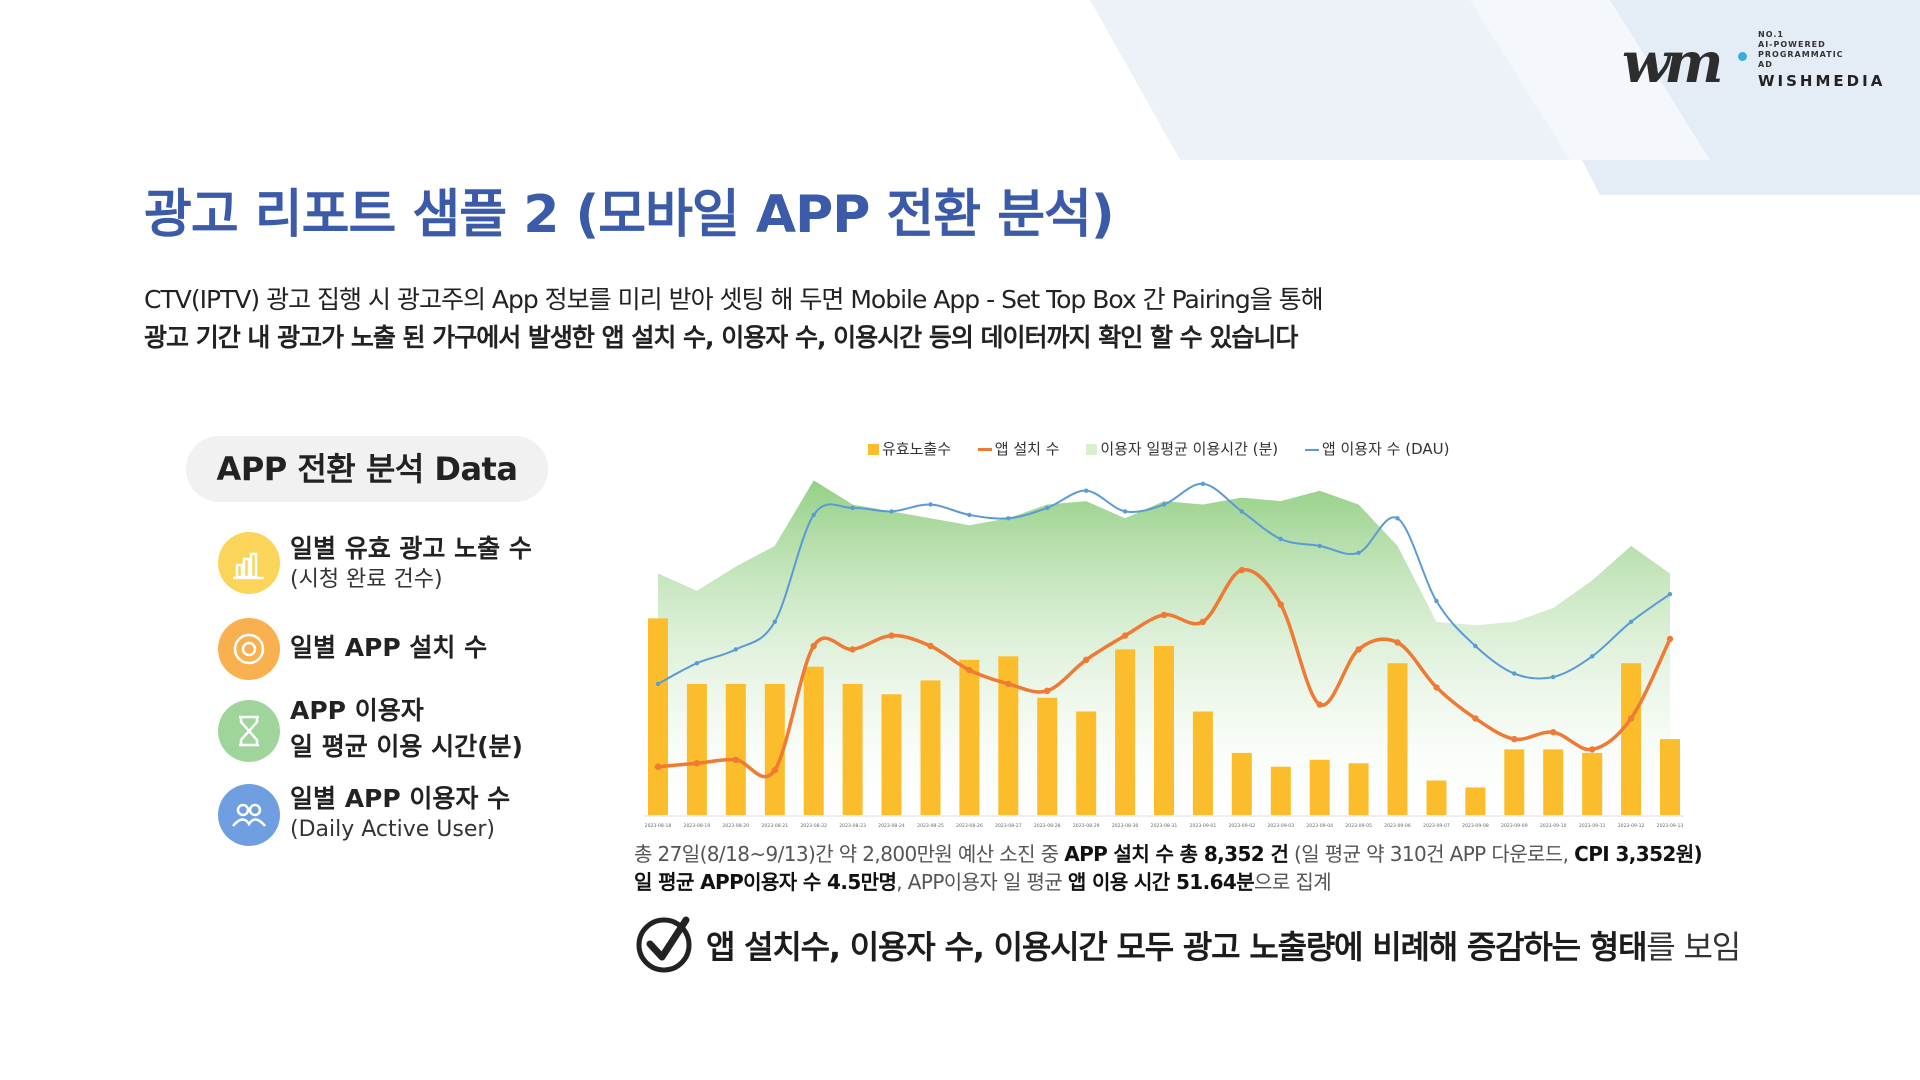 Image resolution: width=1920 pixels, height=1080 pixels. What do you see at coordinates (249, 731) in the screenshot?
I see `hourglass-icon` at bounding box center [249, 731].